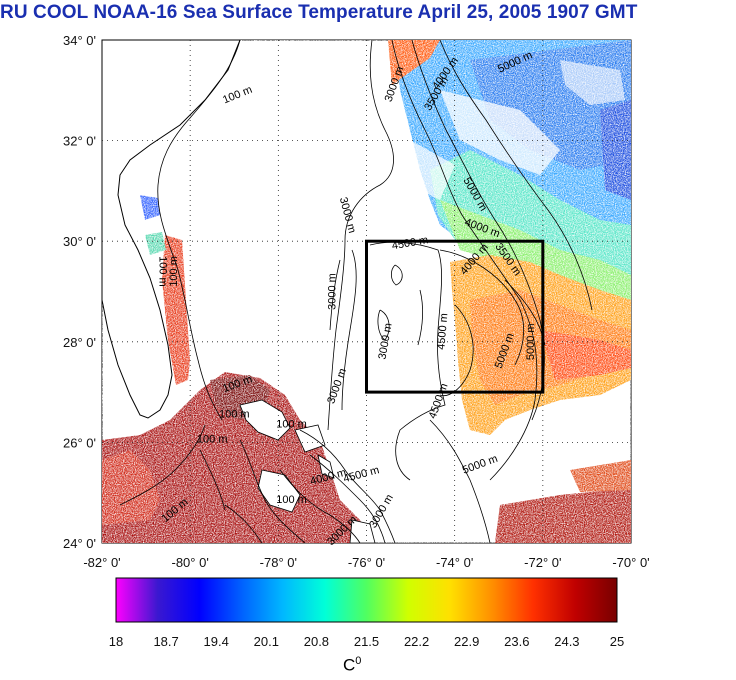 The width and height of the screenshot is (736, 680). What do you see at coordinates (165, 641) in the screenshot?
I see `colorbar-tick-label: 18.7` at bounding box center [165, 641].